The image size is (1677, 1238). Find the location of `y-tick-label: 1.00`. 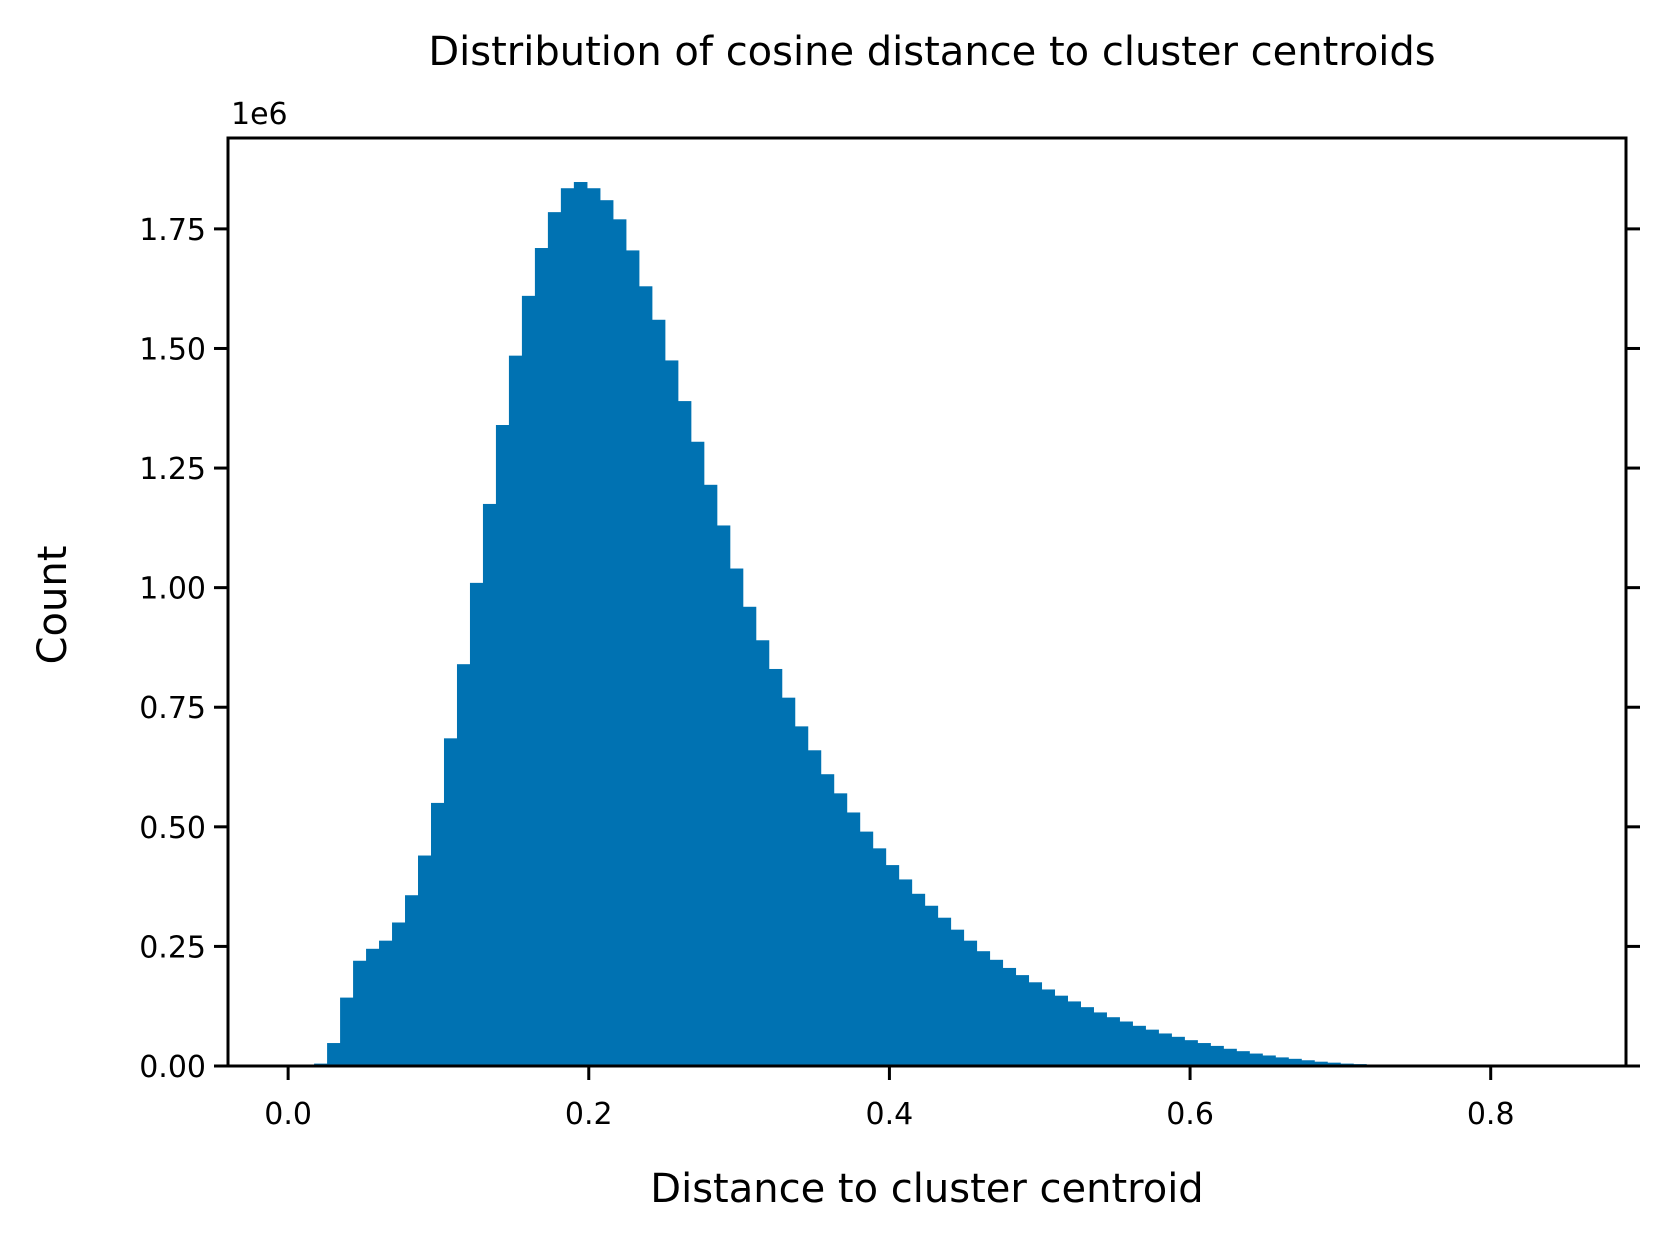

y-tick-label: 1.00 is located at coordinates (172, 589).